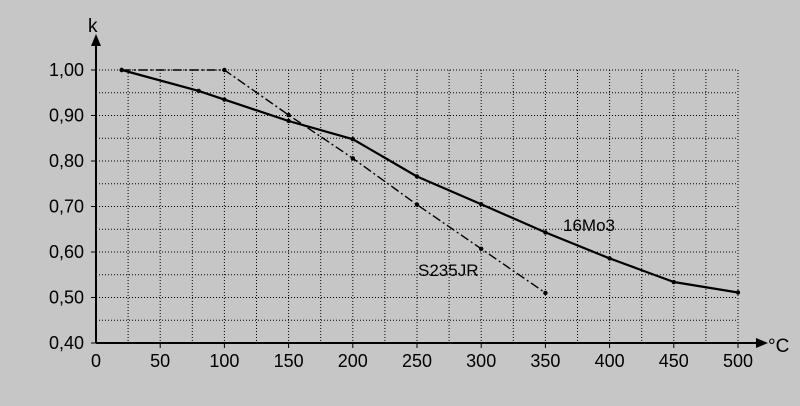 The height and width of the screenshot is (406, 800). What do you see at coordinates (66, 70) in the screenshot?
I see `y-tick-label: 1,00` at bounding box center [66, 70].